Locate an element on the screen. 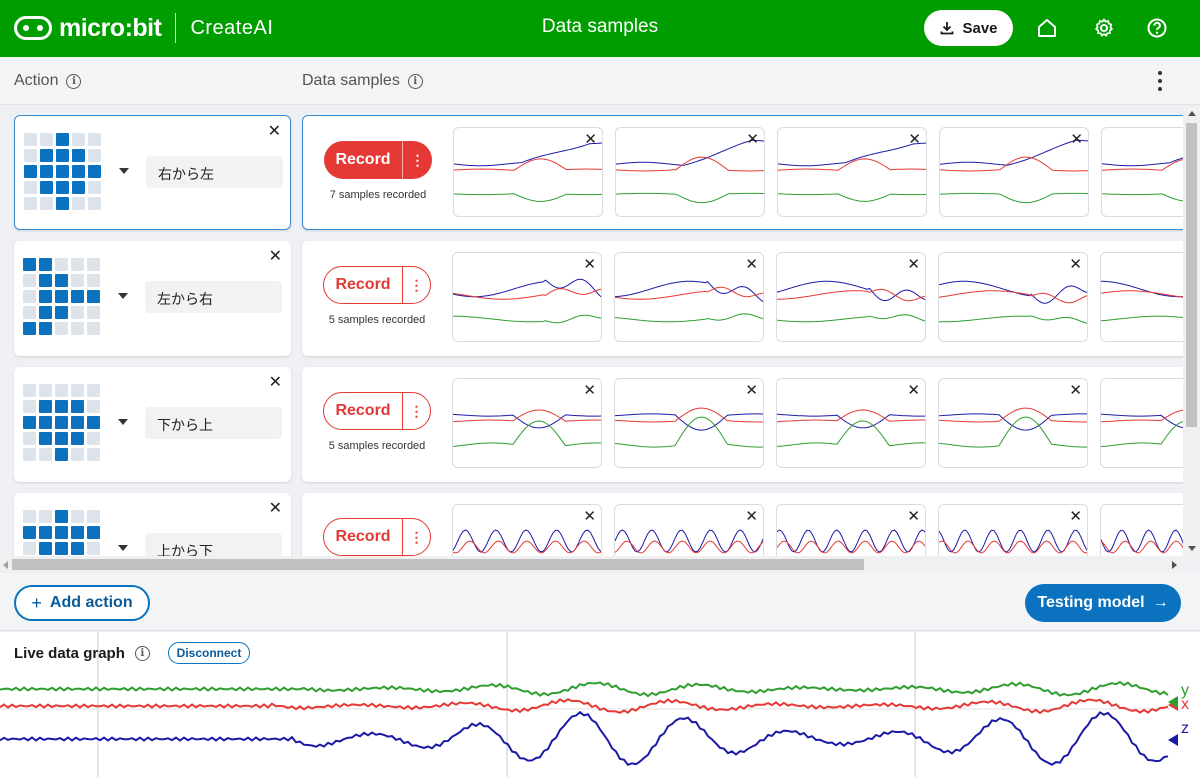 This screenshot has height=777, width=1200. disconnect-button: Disconnect is located at coordinates (209, 653).